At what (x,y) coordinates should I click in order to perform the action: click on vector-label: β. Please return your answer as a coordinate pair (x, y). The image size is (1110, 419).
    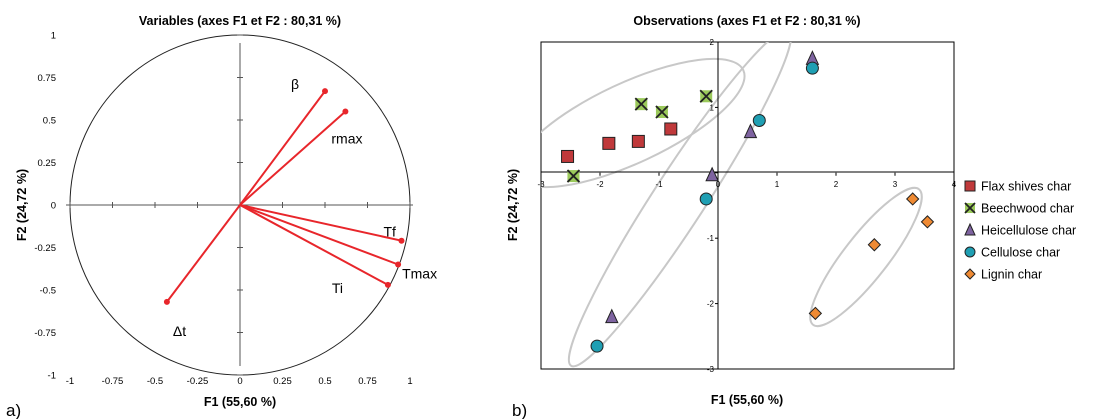
    Looking at the image, I should click on (295, 84).